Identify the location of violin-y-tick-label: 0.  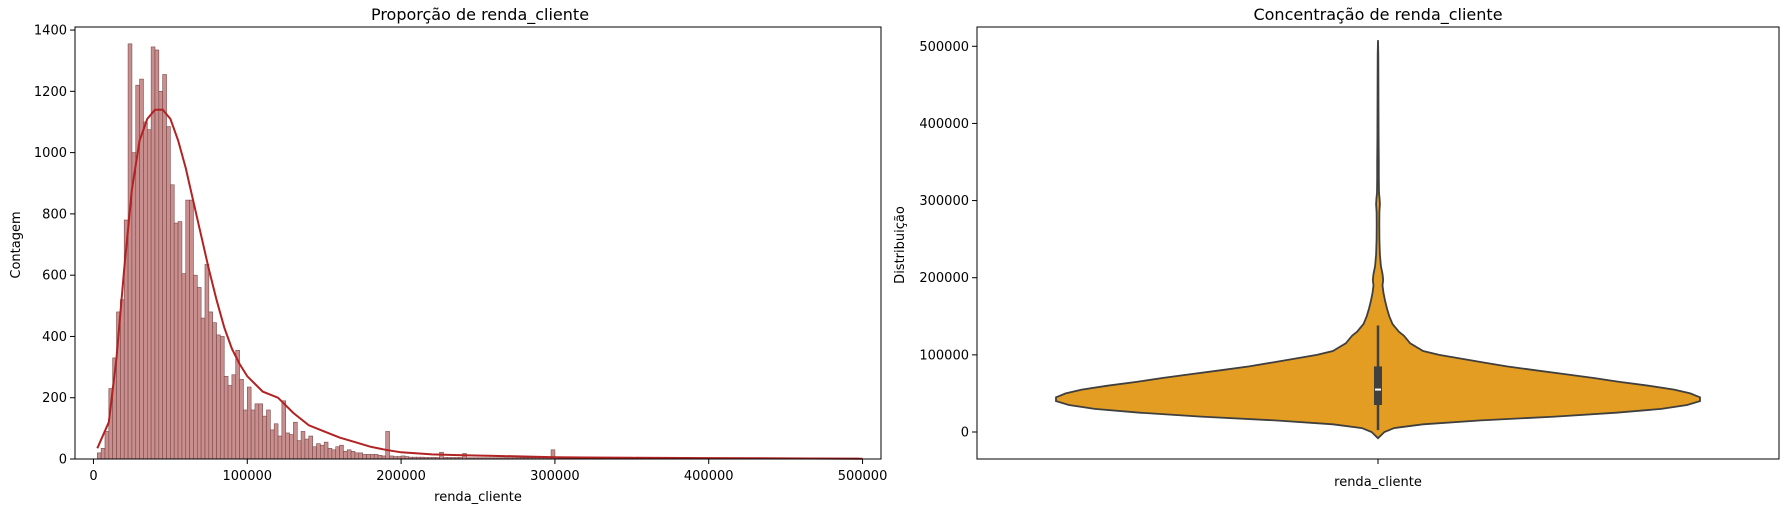
(965, 433).